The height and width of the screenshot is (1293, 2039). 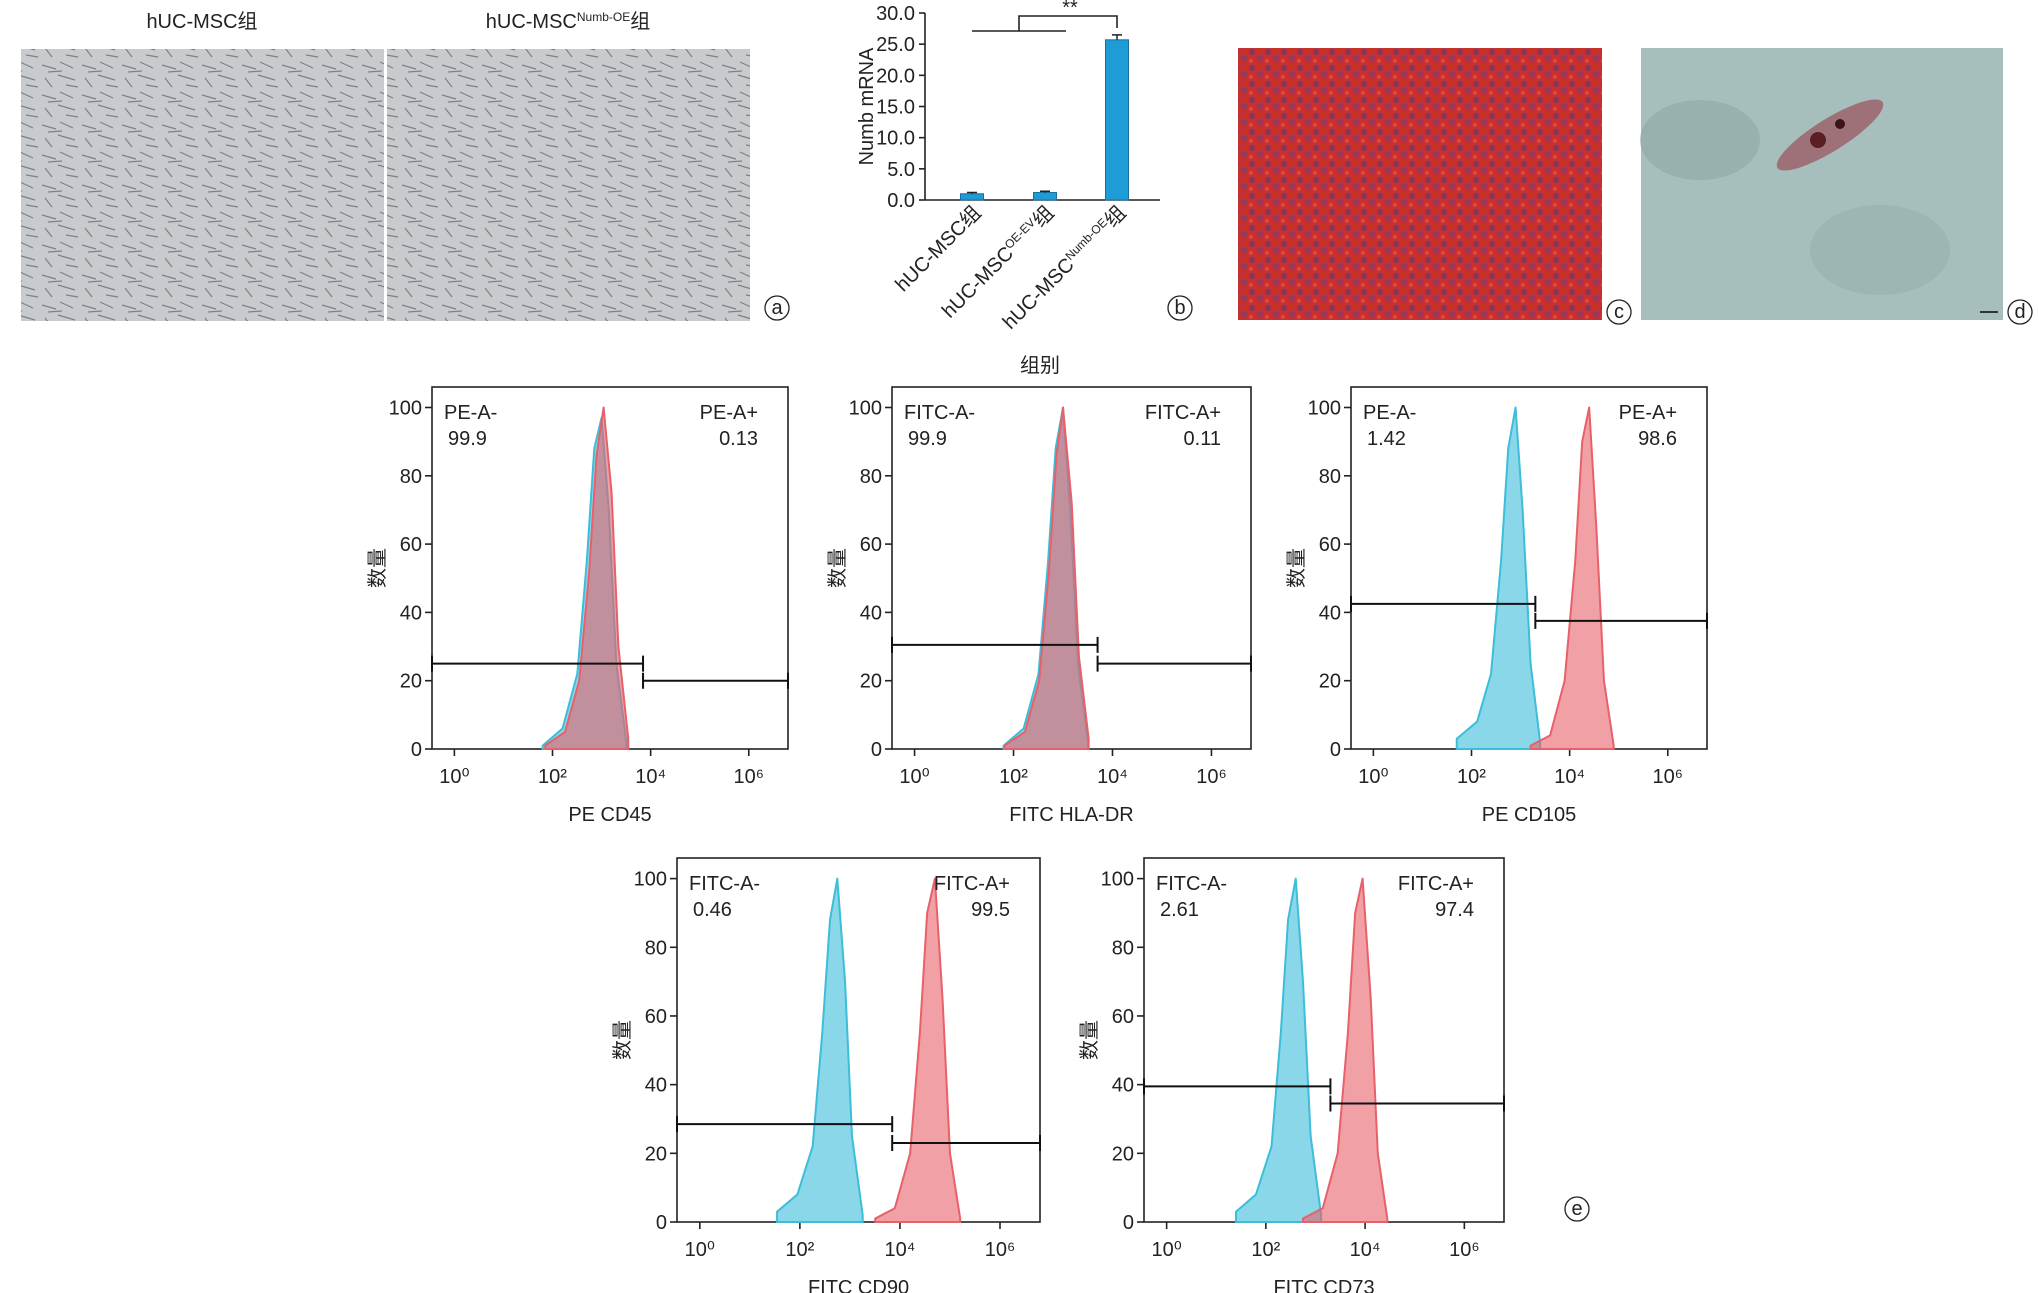 I want to click on gate-value: 0.13, so click(x=738, y=439).